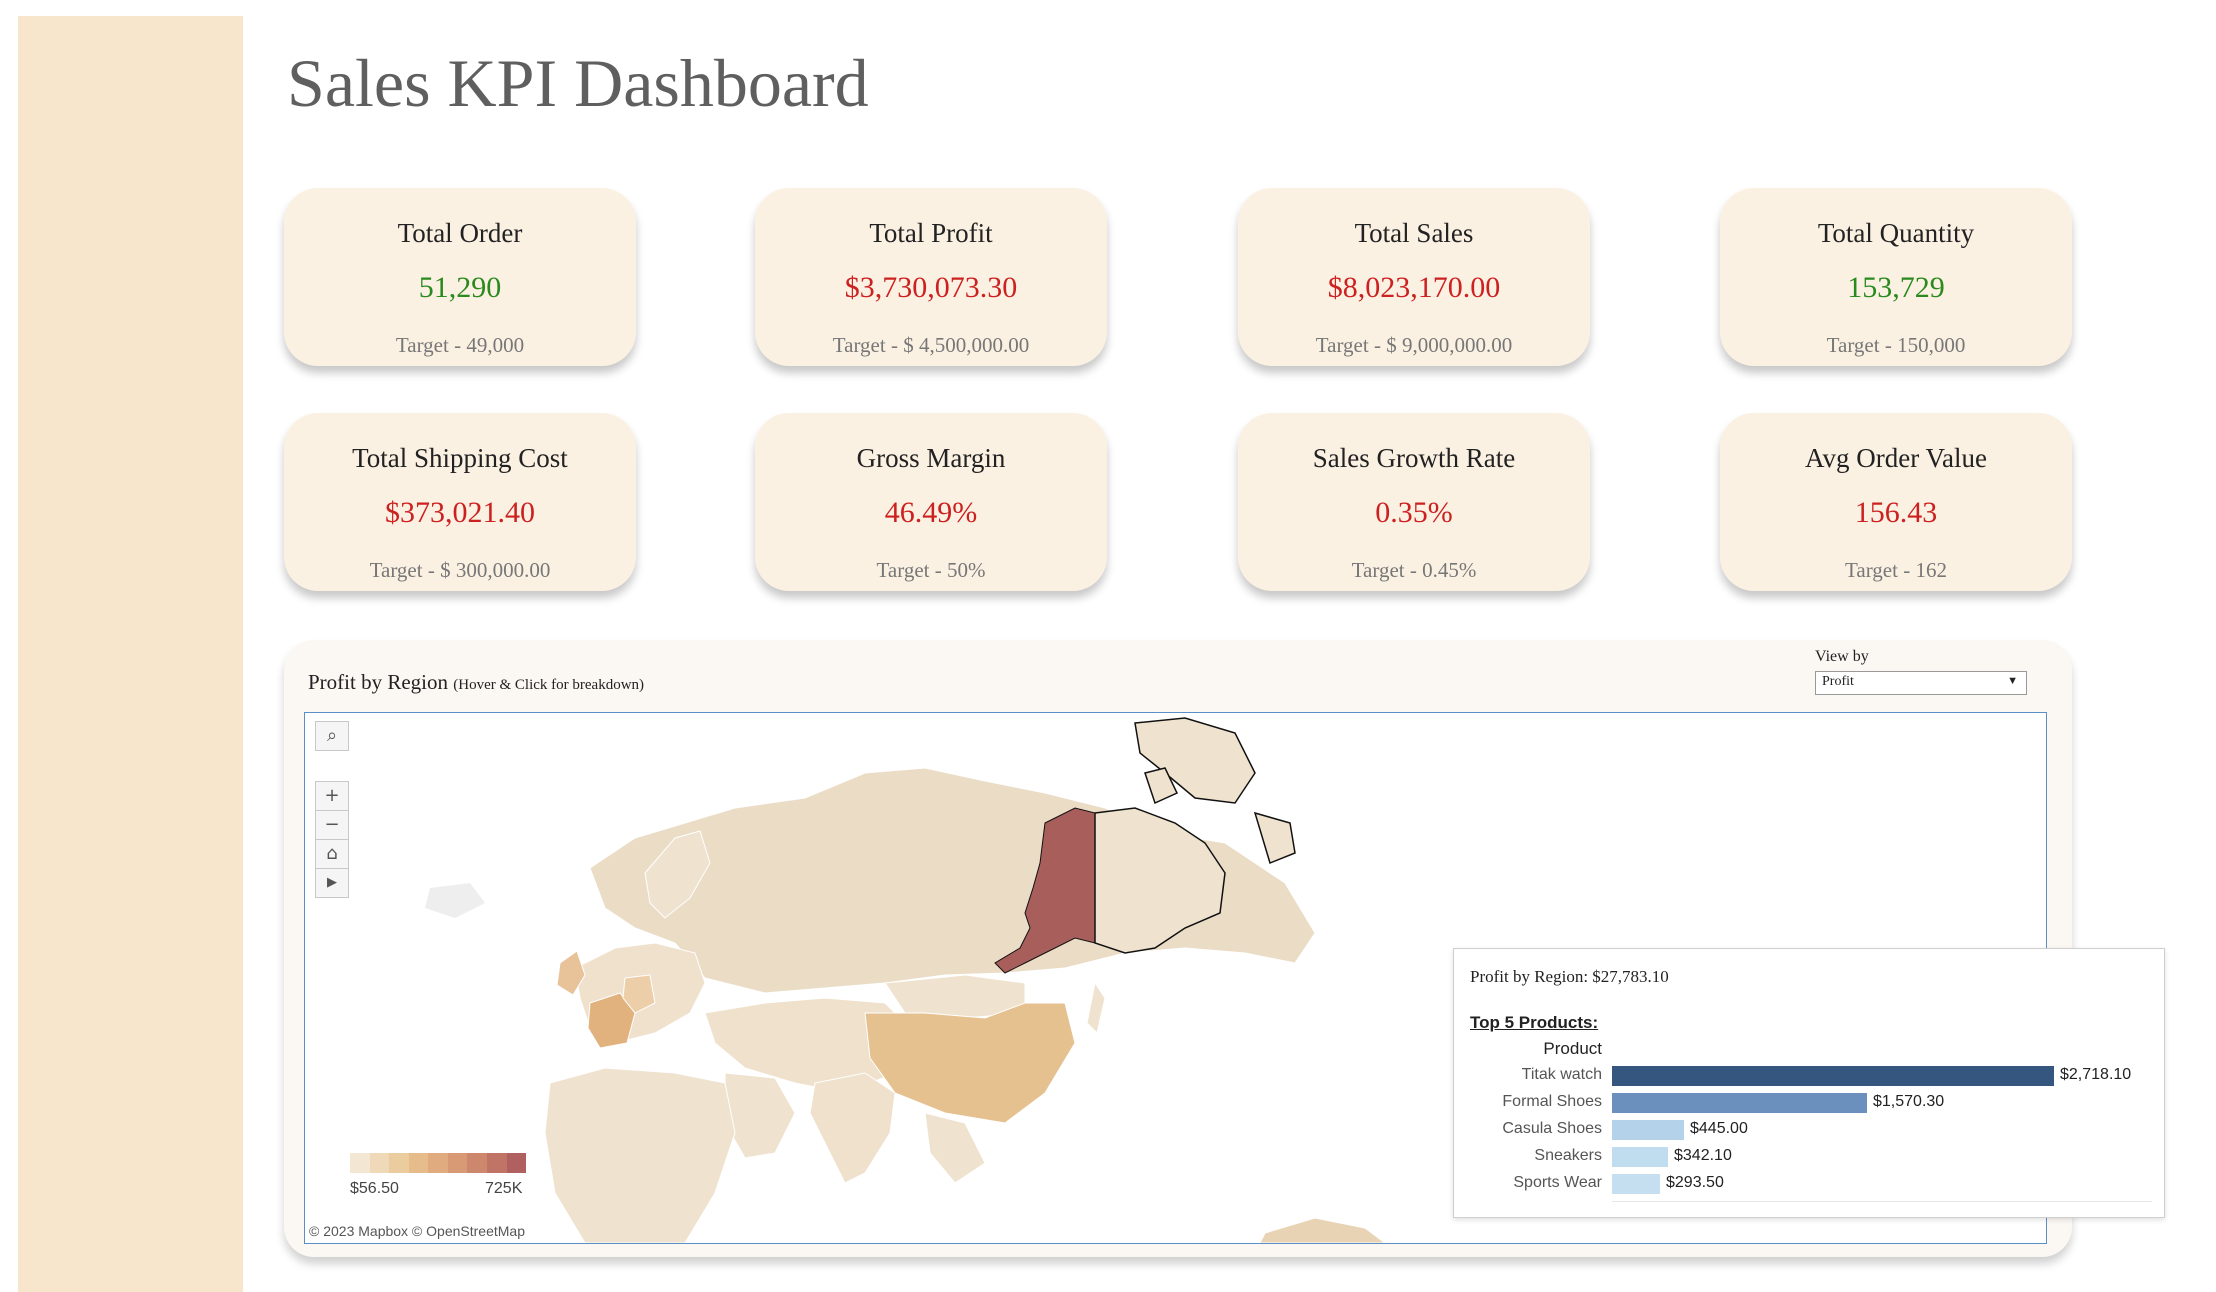  I want to click on tooltip-product-row: Formal Shoes $1,570.30, so click(1804, 1103).